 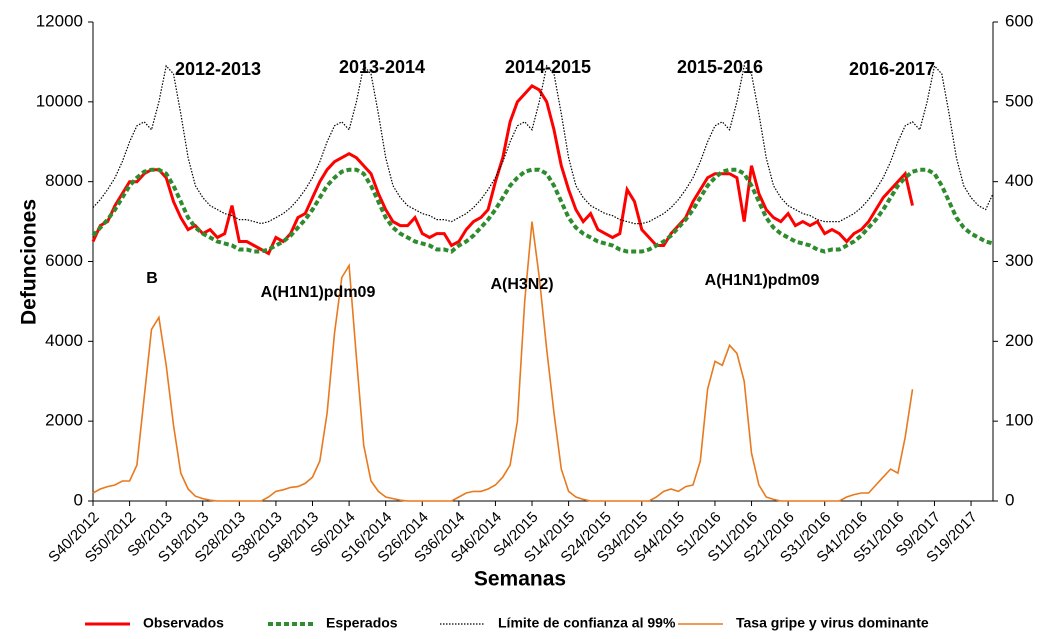 What do you see at coordinates (1019, 180) in the screenshot?
I see `y2-tick-label: 400` at bounding box center [1019, 180].